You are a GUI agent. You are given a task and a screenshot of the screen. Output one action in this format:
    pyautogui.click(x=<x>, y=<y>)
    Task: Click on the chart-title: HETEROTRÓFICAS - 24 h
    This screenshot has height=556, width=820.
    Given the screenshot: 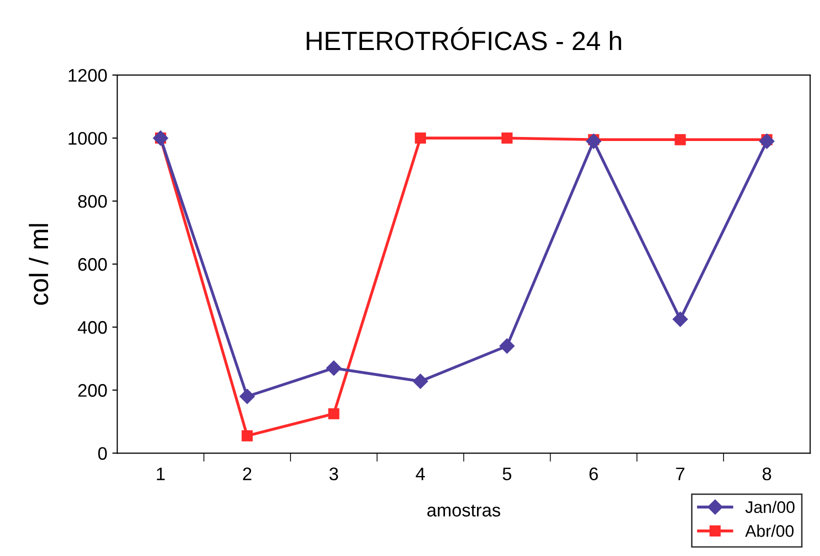 What is the action you would take?
    pyautogui.click(x=464, y=38)
    